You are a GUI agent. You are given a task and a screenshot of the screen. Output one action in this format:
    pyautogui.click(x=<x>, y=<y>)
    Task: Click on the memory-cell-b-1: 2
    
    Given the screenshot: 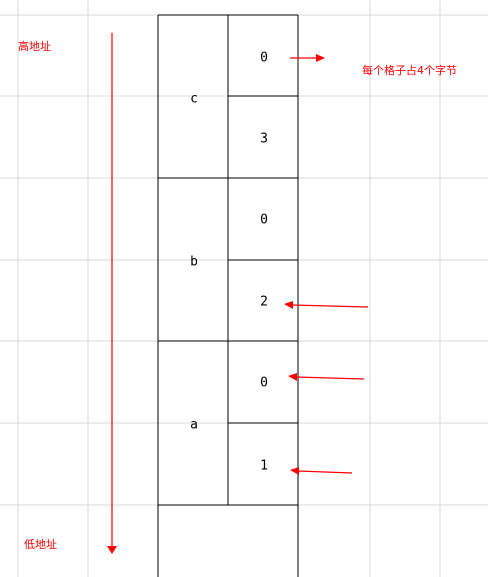 What is the action you would take?
    pyautogui.click(x=264, y=302)
    